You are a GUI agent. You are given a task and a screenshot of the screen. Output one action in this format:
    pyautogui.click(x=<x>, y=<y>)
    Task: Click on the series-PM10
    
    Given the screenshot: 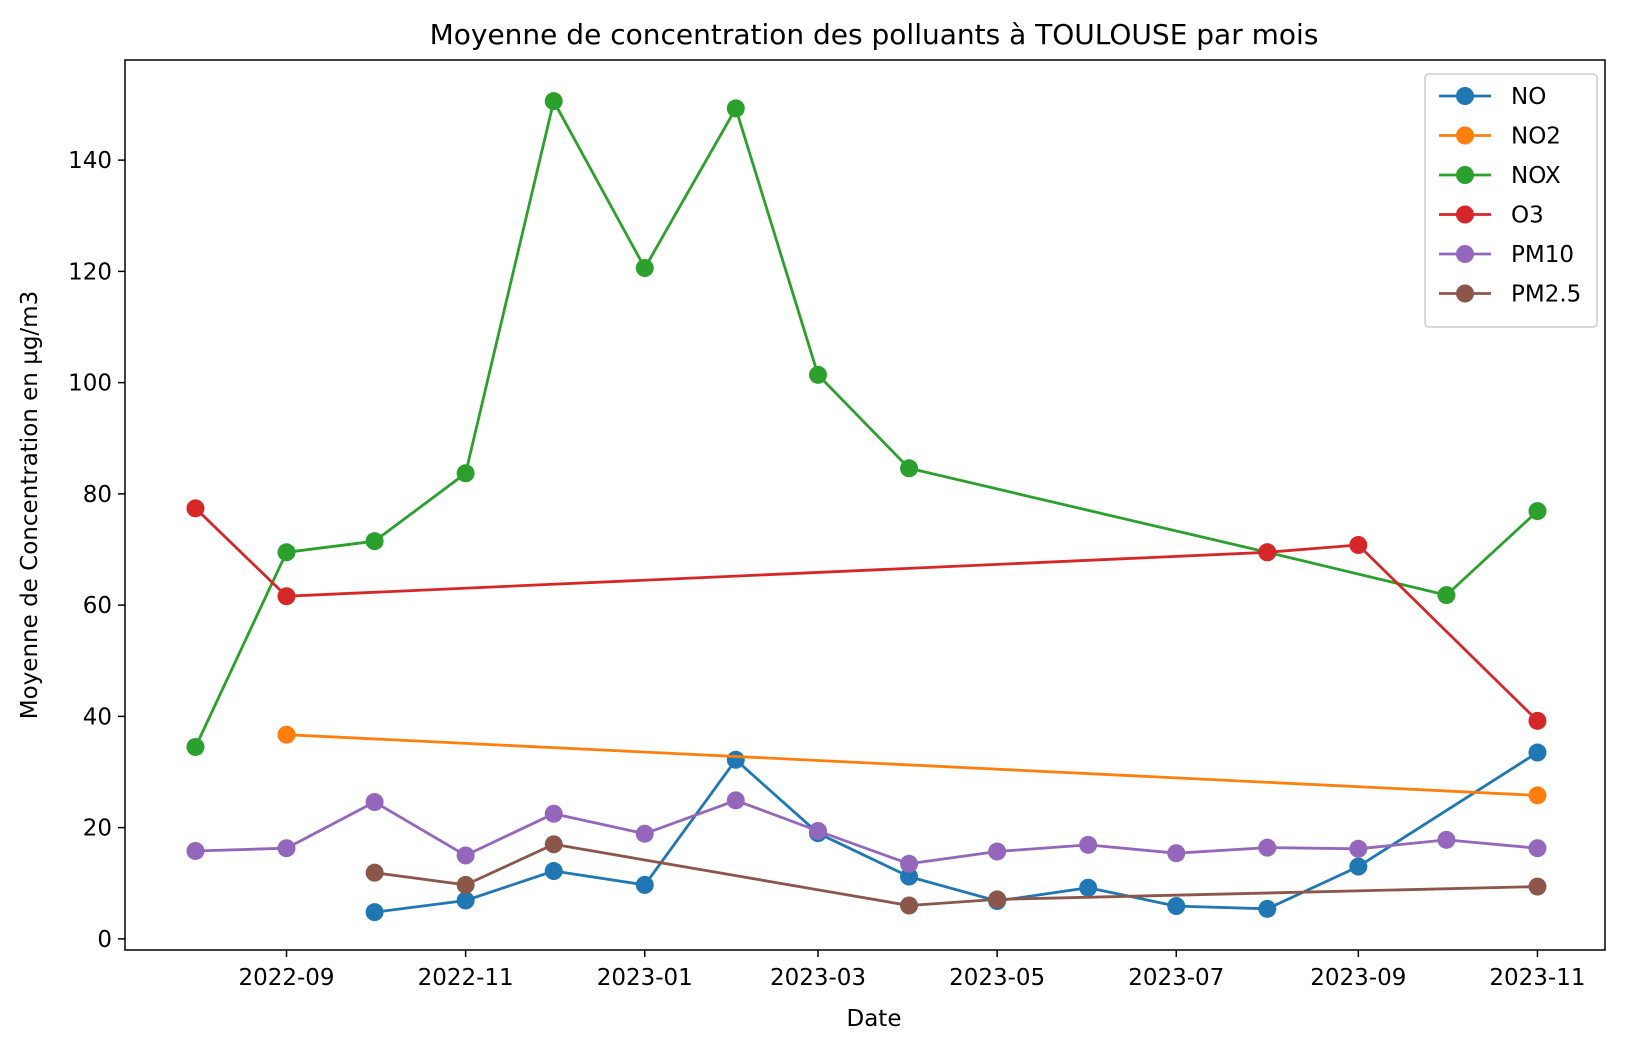 What is the action you would take?
    pyautogui.click(x=866, y=832)
    